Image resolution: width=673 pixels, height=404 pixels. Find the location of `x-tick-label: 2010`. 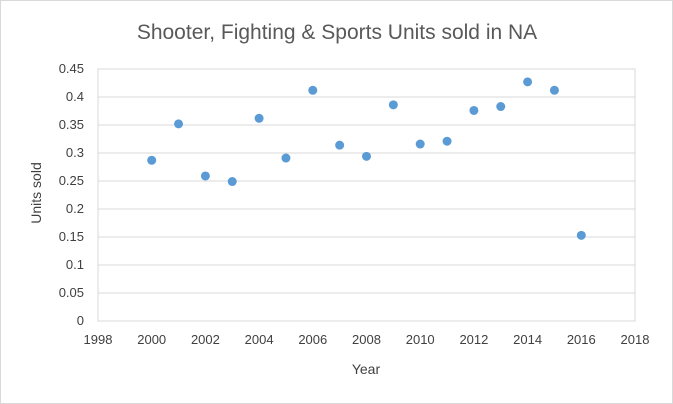

x-tick-label: 2010 is located at coordinates (420, 339).